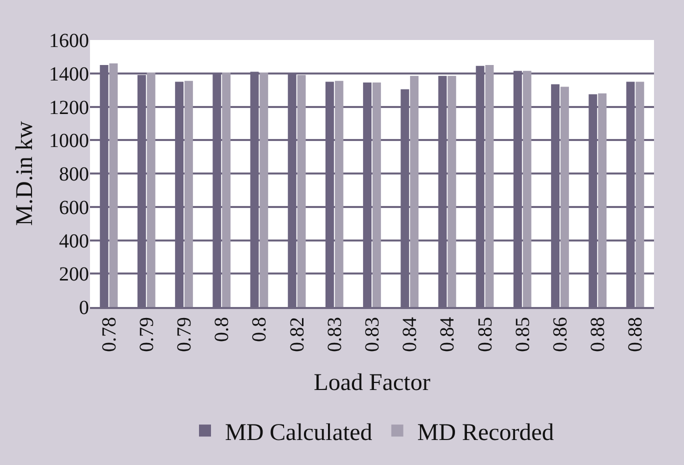  What do you see at coordinates (561, 334) in the screenshot?
I see `x-tick-label: 0.86` at bounding box center [561, 334].